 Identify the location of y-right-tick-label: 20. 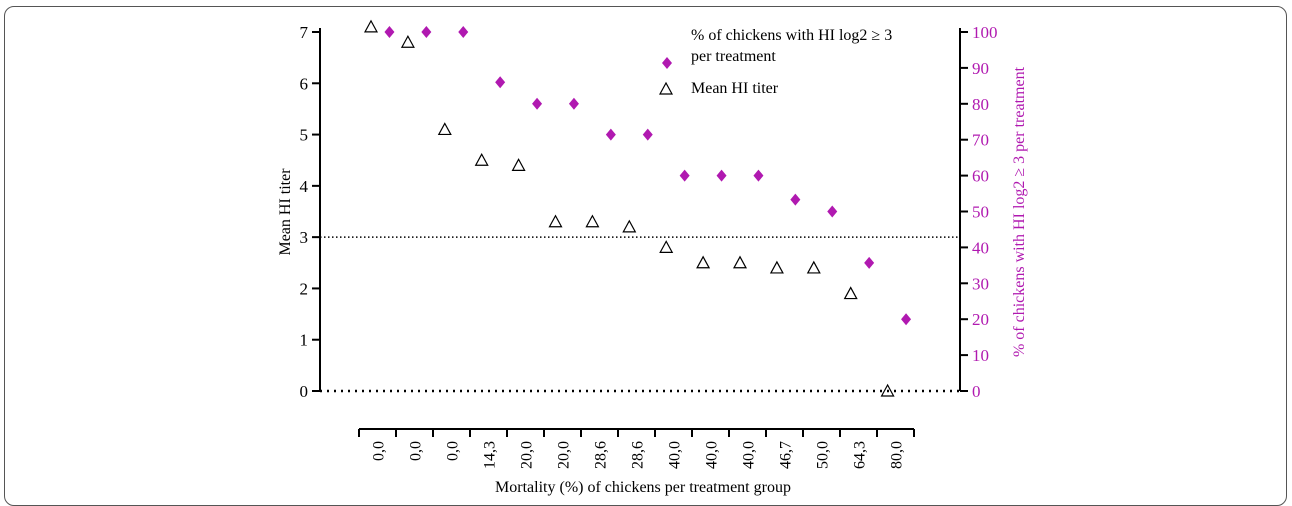
(980, 319).